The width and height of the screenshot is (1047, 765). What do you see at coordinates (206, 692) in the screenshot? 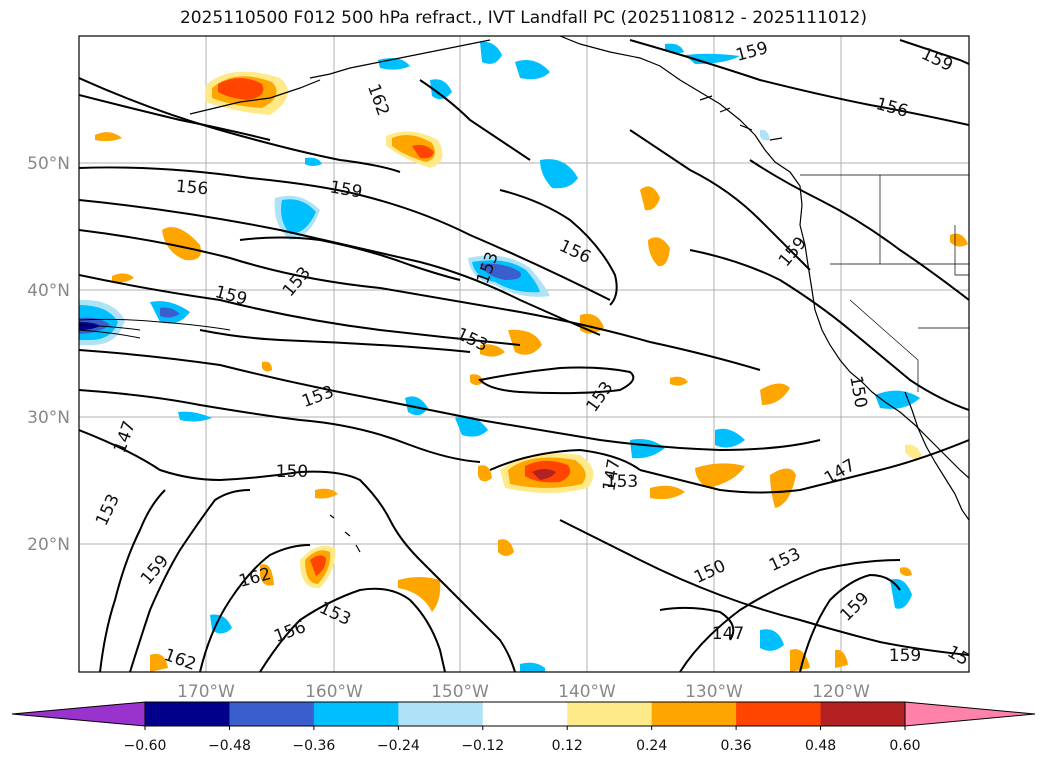
I see `lon-label-170w: 170°W` at bounding box center [206, 692].